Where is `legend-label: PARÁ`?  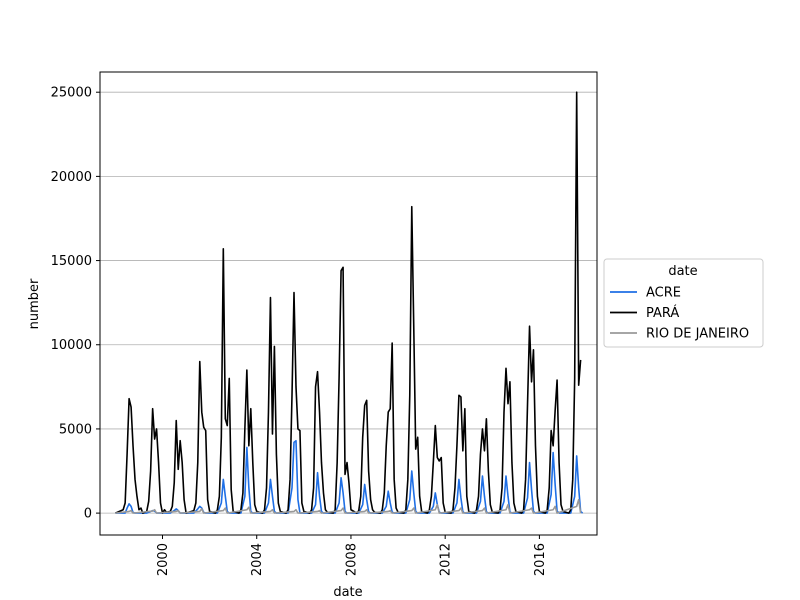 legend-label: PARÁ is located at coordinates (662, 313).